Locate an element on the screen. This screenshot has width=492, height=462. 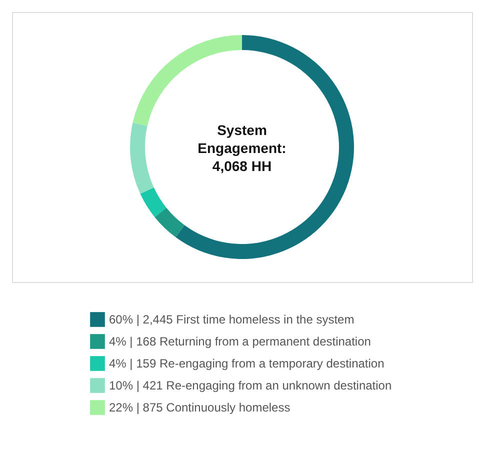
legend-label: 4% | 168 Returning from a permanent destination is located at coordinates (240, 341).